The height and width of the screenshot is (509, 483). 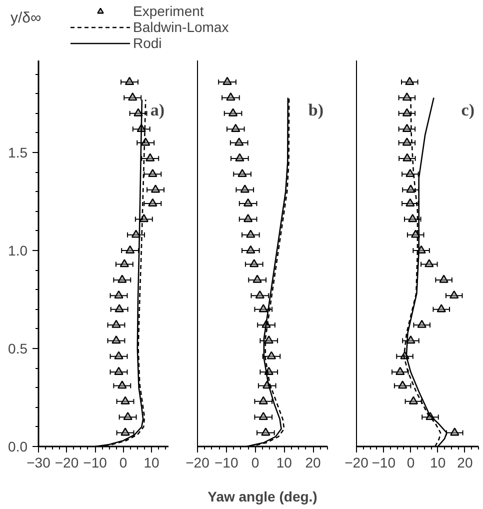 I want to click on x-tick-label: −30, so click(x=38, y=462).